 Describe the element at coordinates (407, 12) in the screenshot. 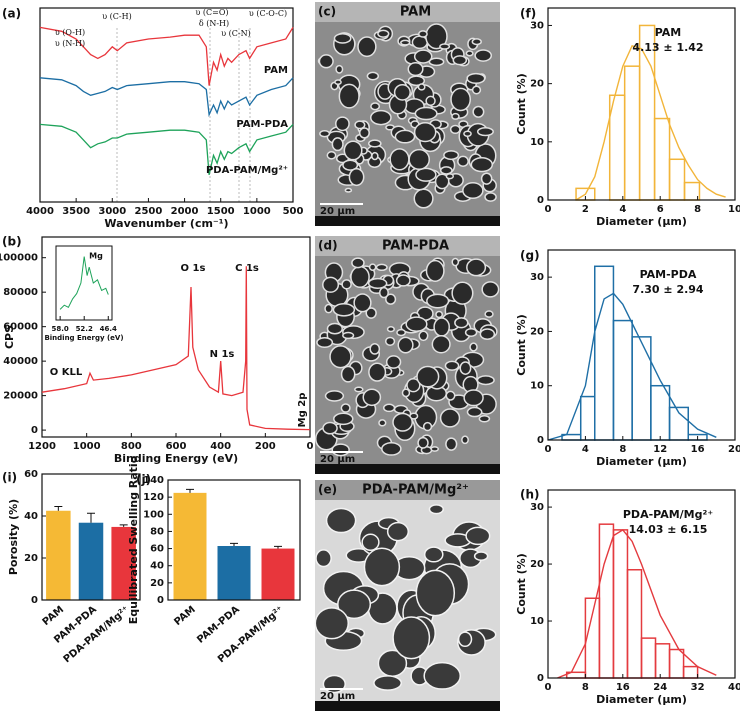

I see `title-band` at that location.